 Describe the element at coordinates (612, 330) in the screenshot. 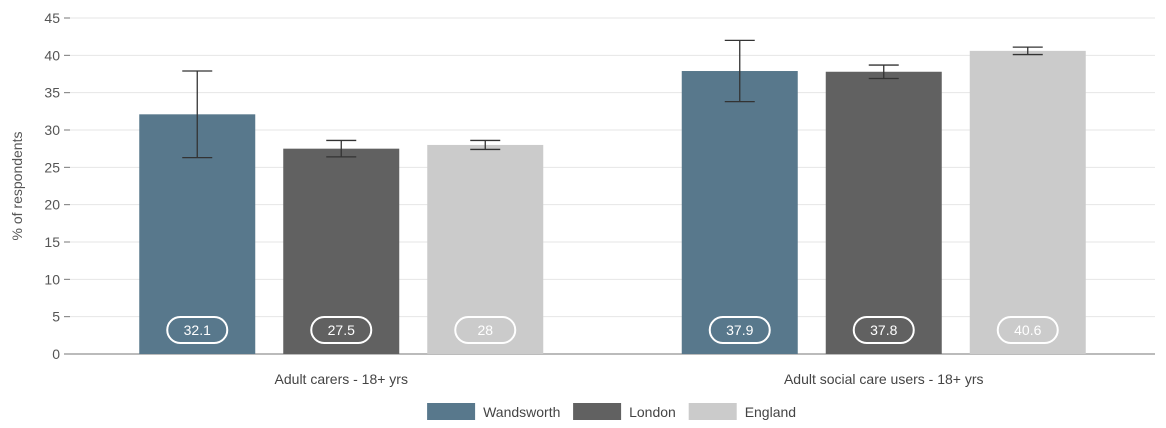

I see `data-labels: 32.1 27.5 28 37.9 37.8 40.6` at that location.